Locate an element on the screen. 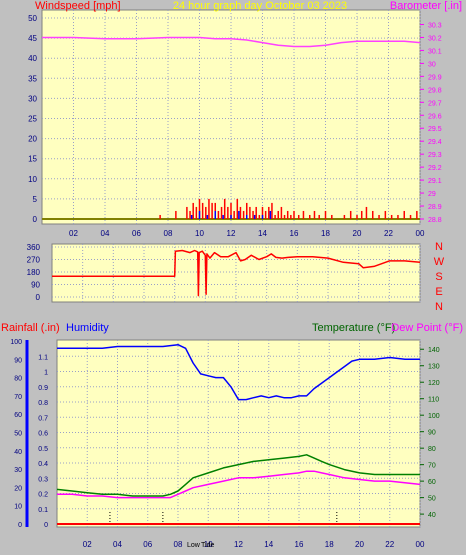 Image resolution: width=466 pixels, height=555 pixels. temperature-tick-label: 60 is located at coordinates (432, 482).